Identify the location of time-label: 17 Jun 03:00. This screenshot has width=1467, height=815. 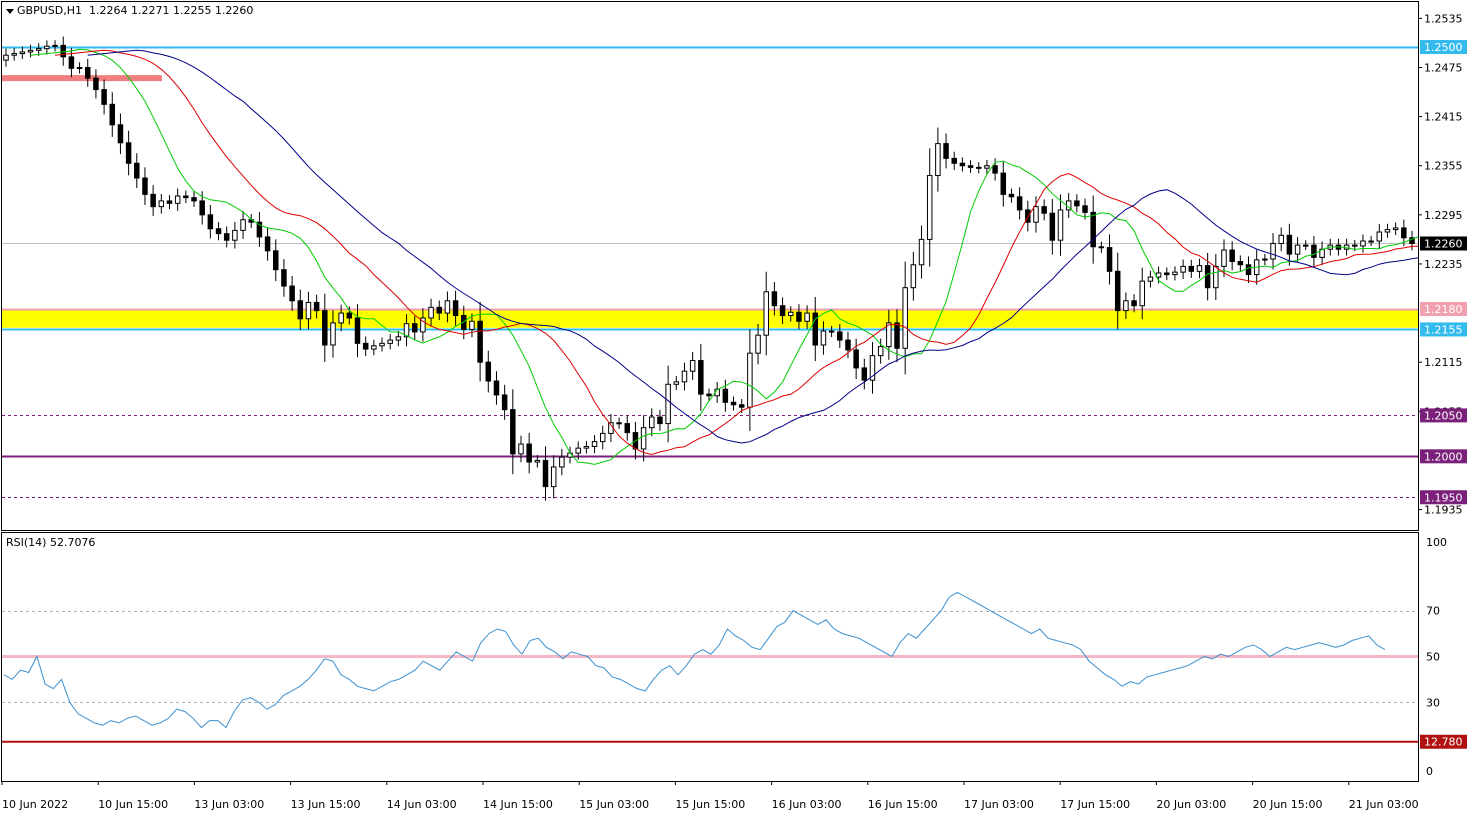
(999, 804).